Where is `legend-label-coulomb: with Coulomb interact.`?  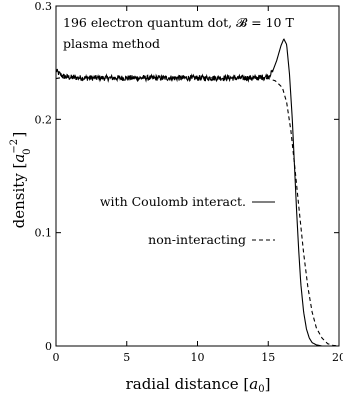 legend-label-coulomb: with Coulomb interact. is located at coordinates (173, 201).